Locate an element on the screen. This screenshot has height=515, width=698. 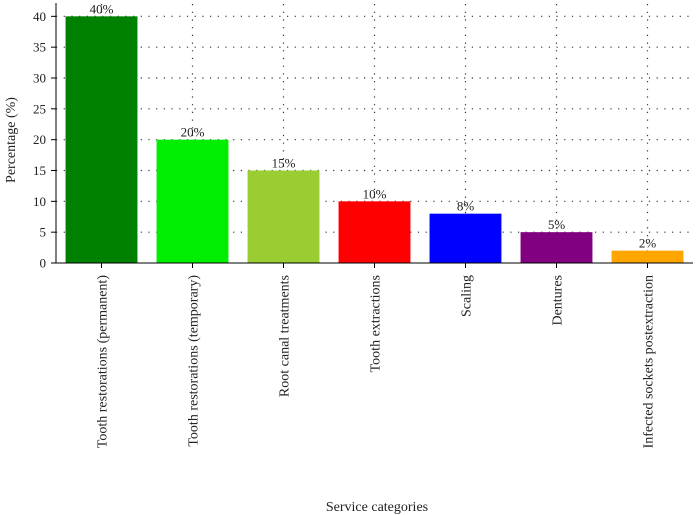
data-label: 20% is located at coordinates (193, 132).